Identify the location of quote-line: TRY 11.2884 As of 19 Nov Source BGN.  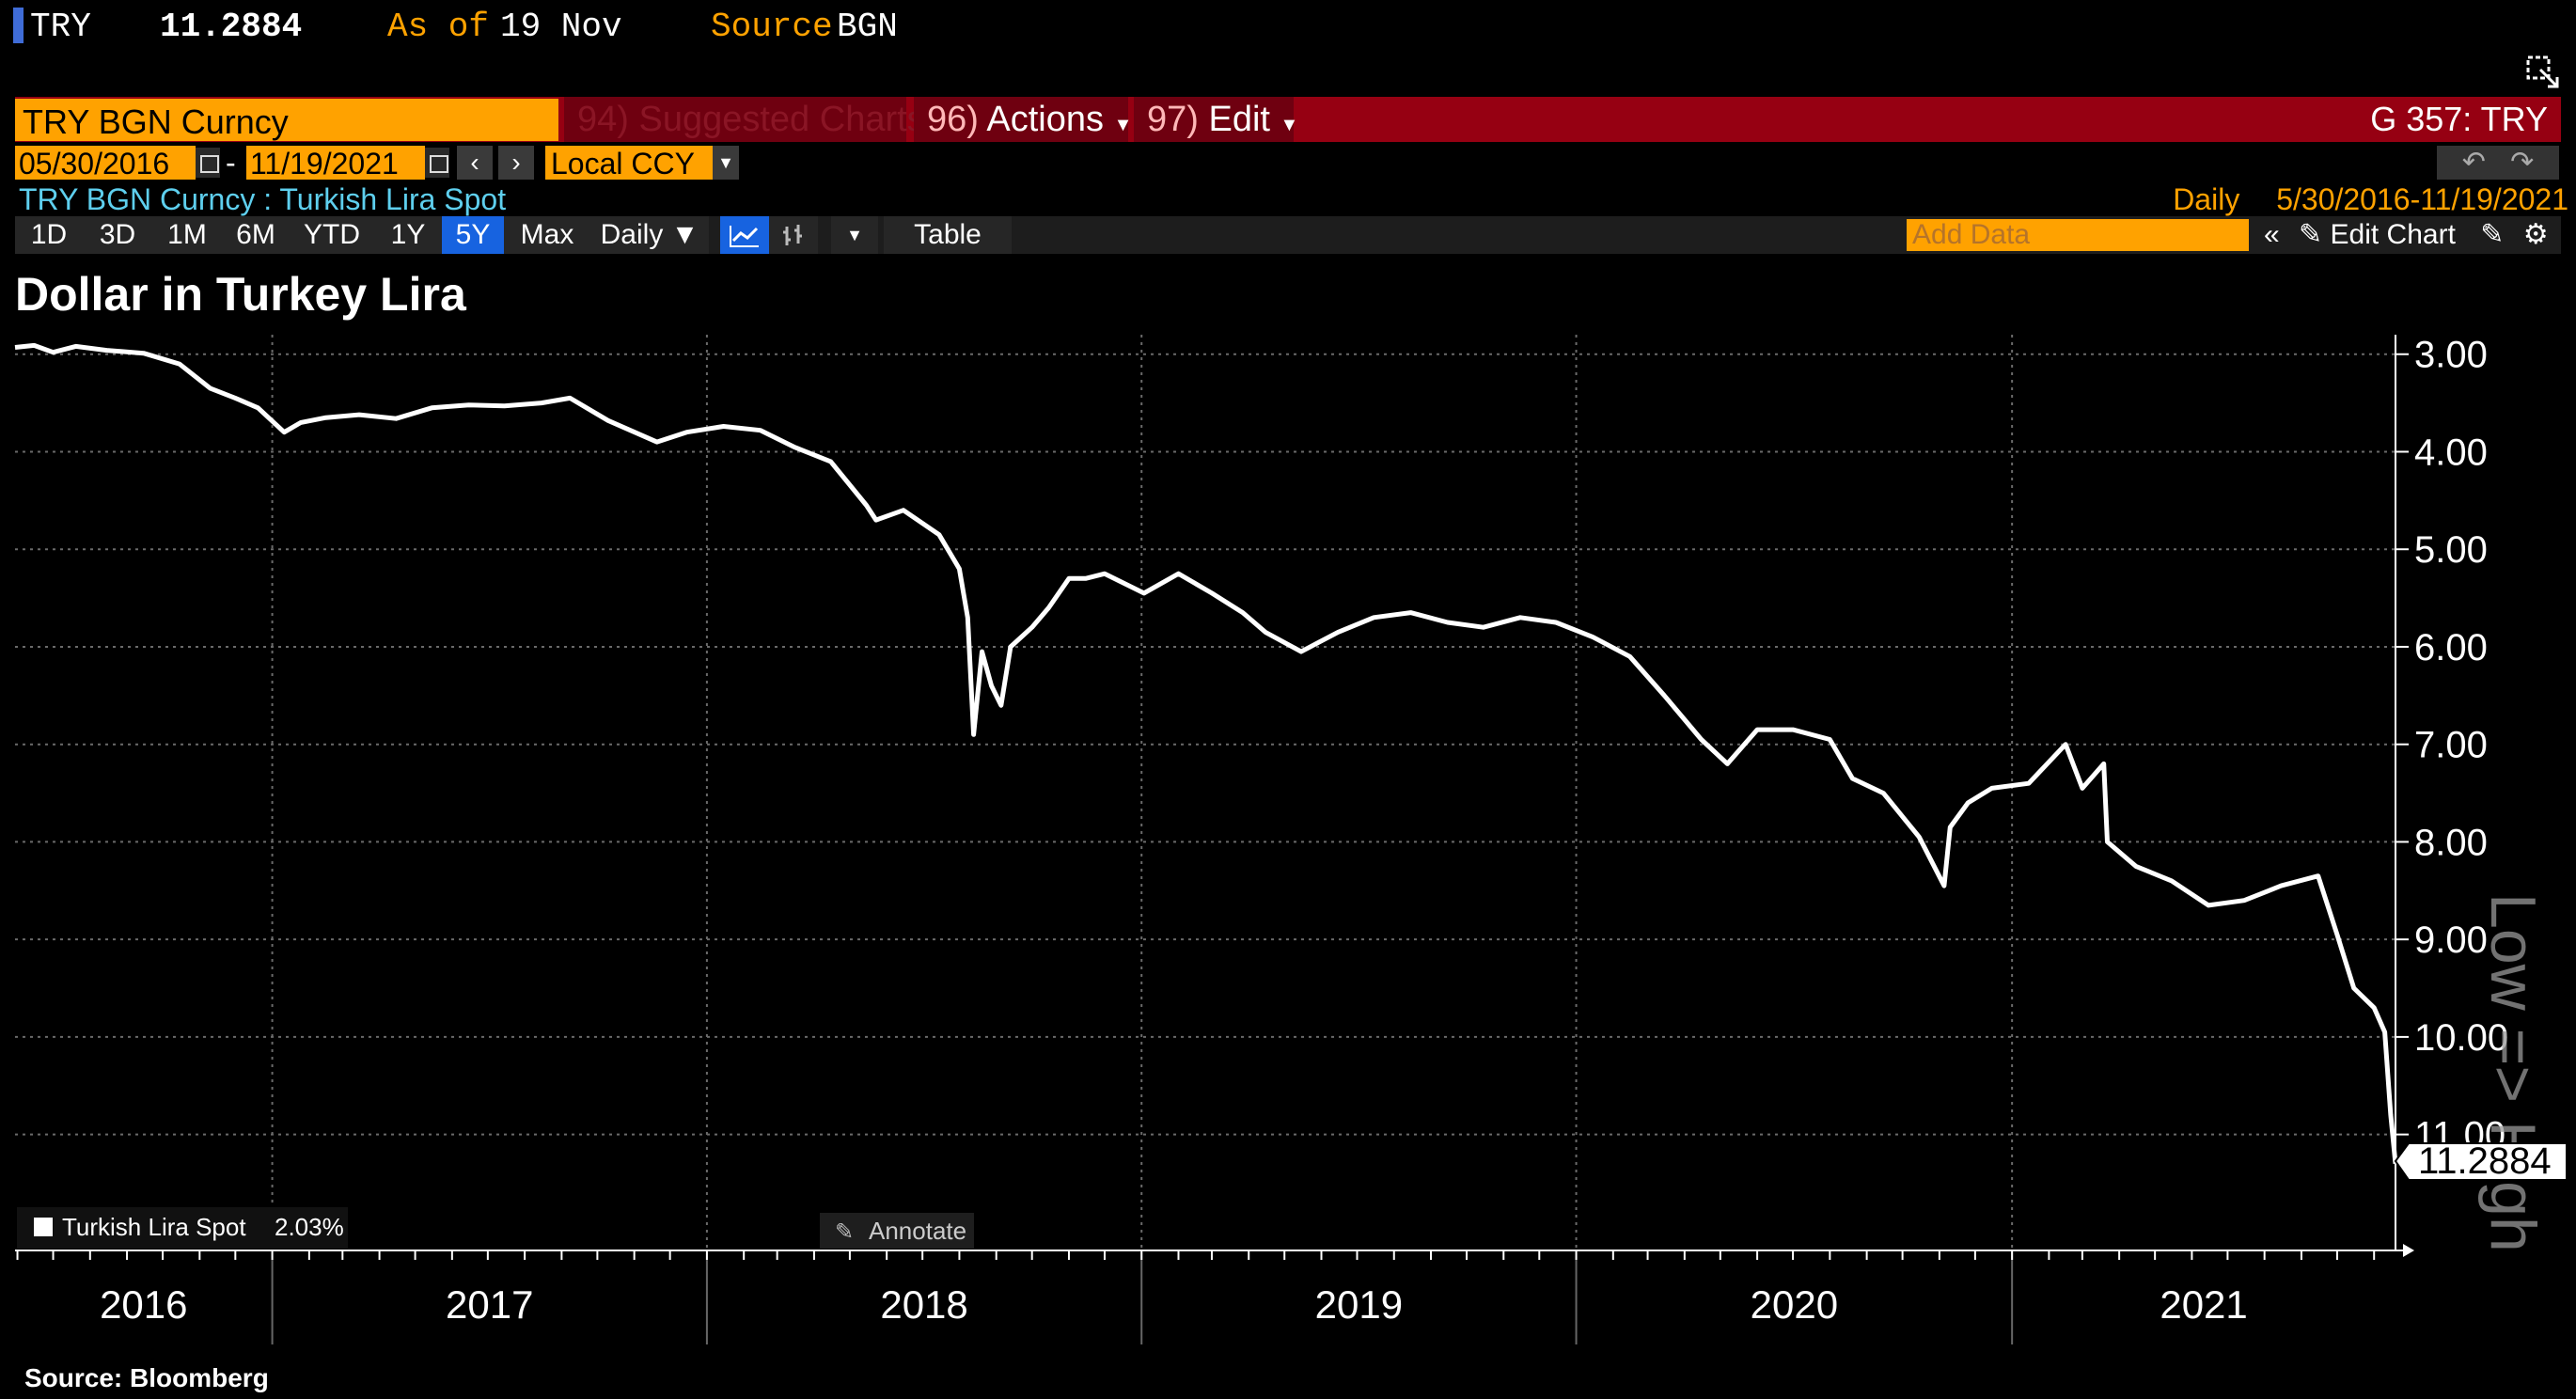
(1288, 27).